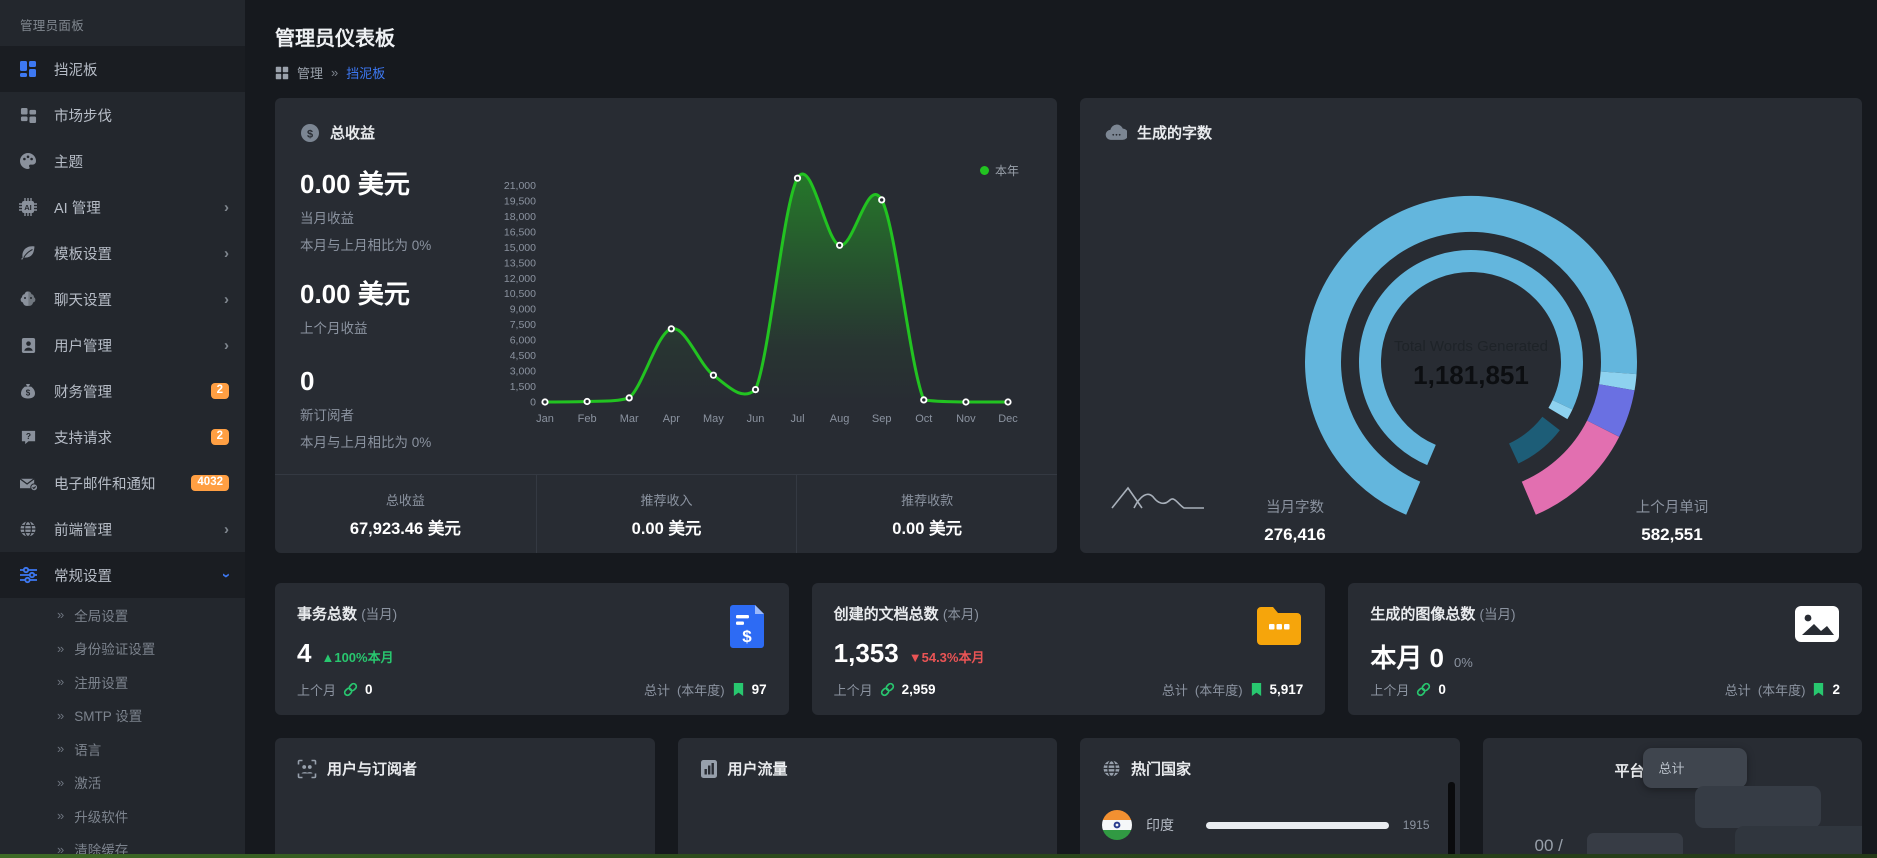 This screenshot has height=858, width=1877. Describe the element at coordinates (122, 69) in the screenshot. I see `sidebar-item-dashboard: 挡泥板` at that location.